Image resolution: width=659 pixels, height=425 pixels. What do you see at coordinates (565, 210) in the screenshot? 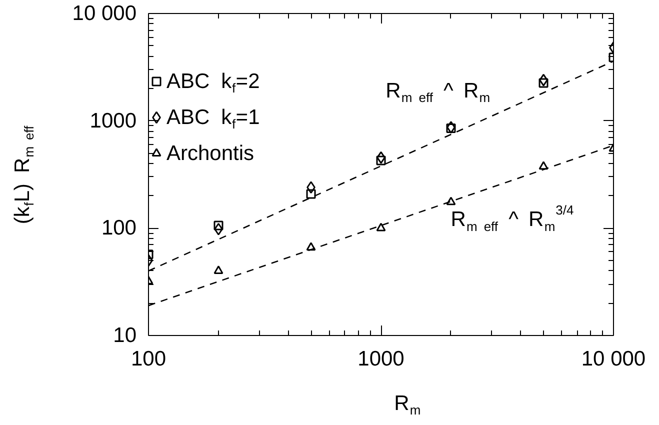
I see `text: 3/4` at bounding box center [565, 210].